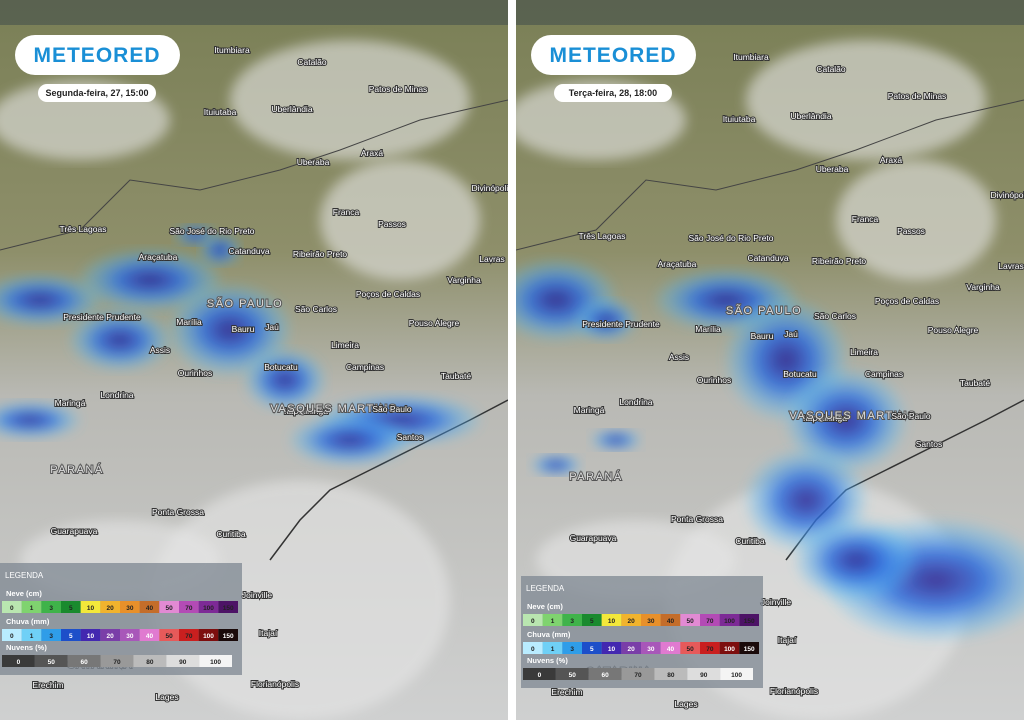 The height and width of the screenshot is (720, 1024). What do you see at coordinates (189, 322) in the screenshot?
I see `place-label: Marília` at bounding box center [189, 322].